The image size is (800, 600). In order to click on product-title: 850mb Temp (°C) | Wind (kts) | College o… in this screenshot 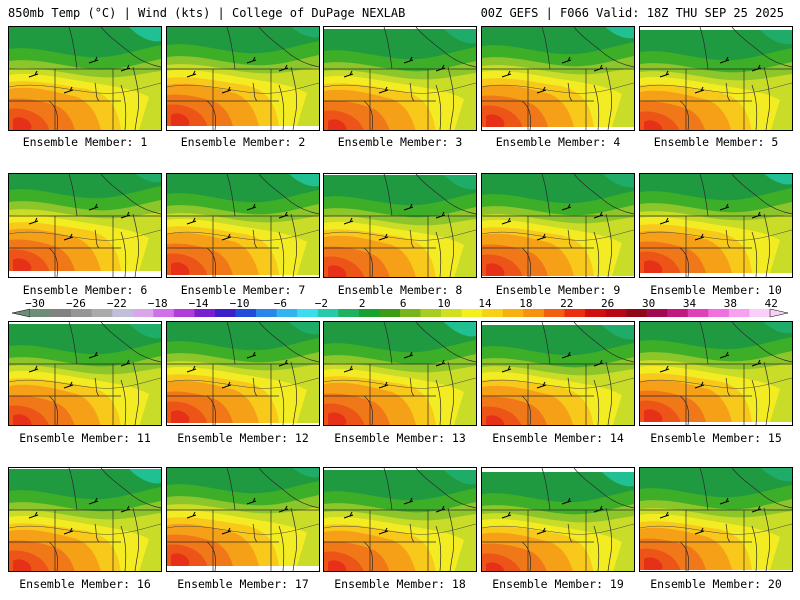, I will do `click(207, 13)`.